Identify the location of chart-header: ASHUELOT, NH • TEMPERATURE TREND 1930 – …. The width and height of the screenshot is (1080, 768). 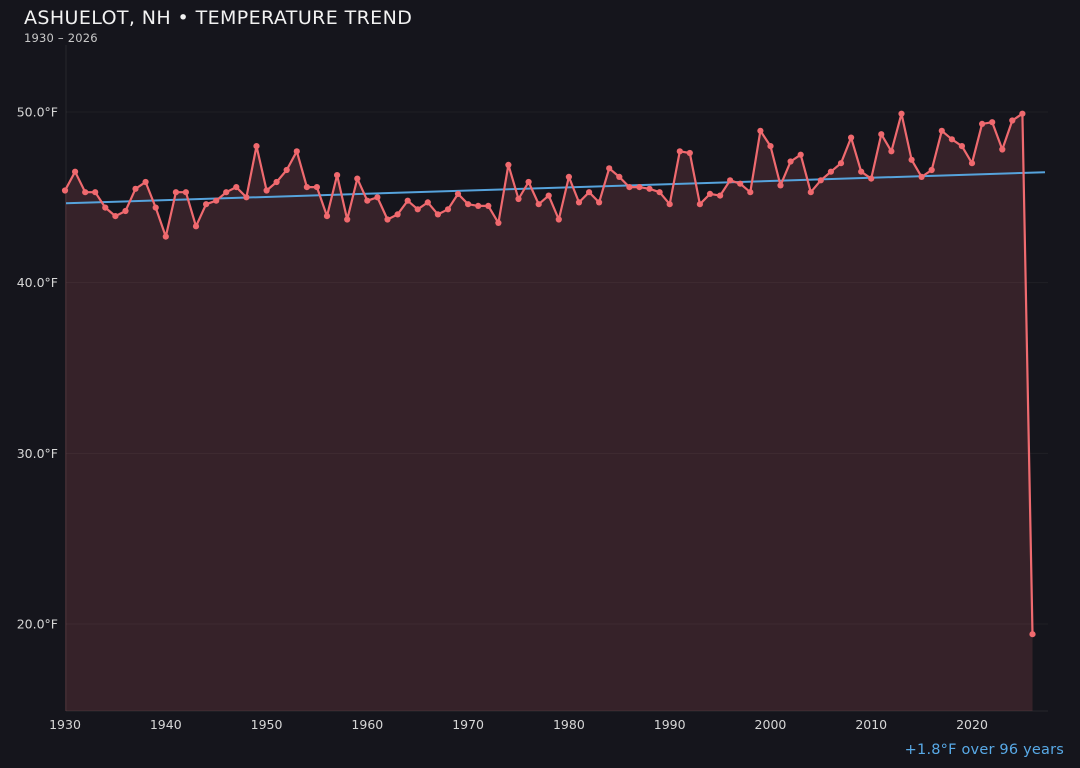
(218, 26).